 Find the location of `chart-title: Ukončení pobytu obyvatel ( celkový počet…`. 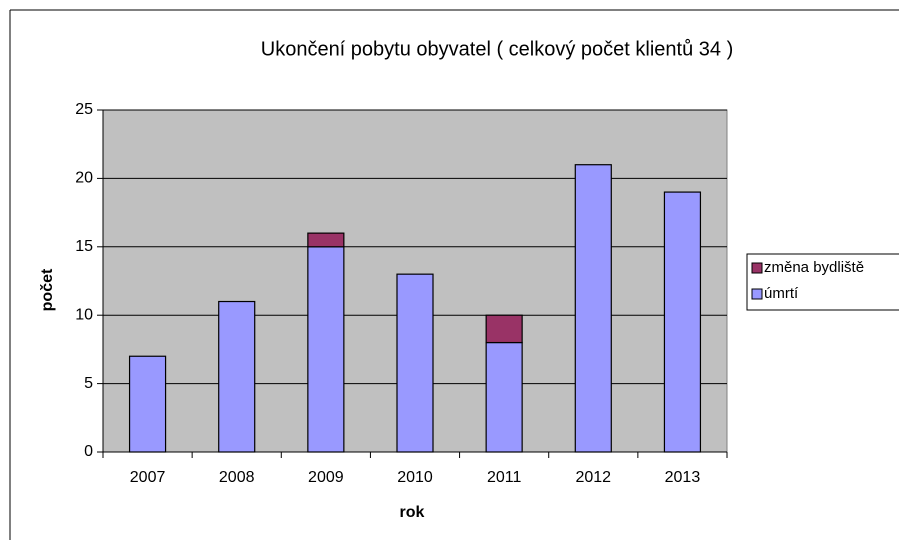

chart-title: Ukončení pobytu obyvatel ( celkový počet… is located at coordinates (497, 49).